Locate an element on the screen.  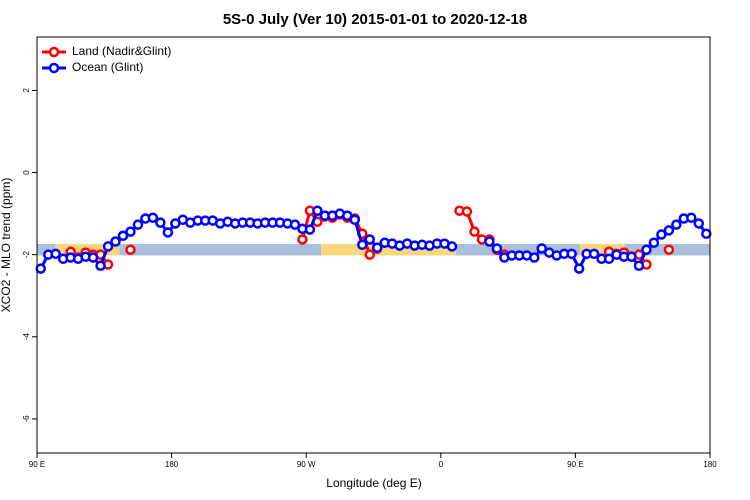
y-tick-label: -2 is located at coordinates (26, 255).